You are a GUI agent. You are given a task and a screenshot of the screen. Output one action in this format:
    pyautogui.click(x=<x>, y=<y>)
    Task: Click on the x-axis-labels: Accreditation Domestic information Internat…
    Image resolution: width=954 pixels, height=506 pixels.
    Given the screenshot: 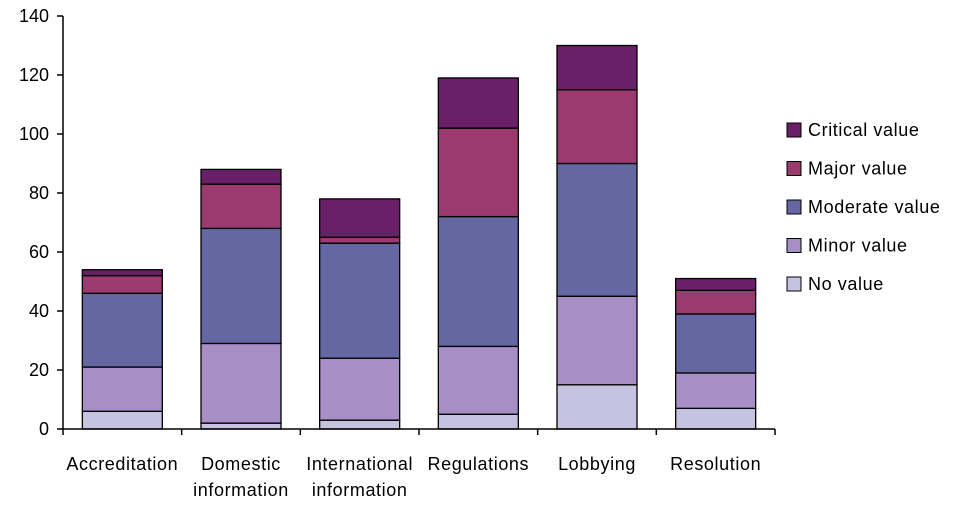 What is the action you would take?
    pyautogui.click(x=413, y=477)
    